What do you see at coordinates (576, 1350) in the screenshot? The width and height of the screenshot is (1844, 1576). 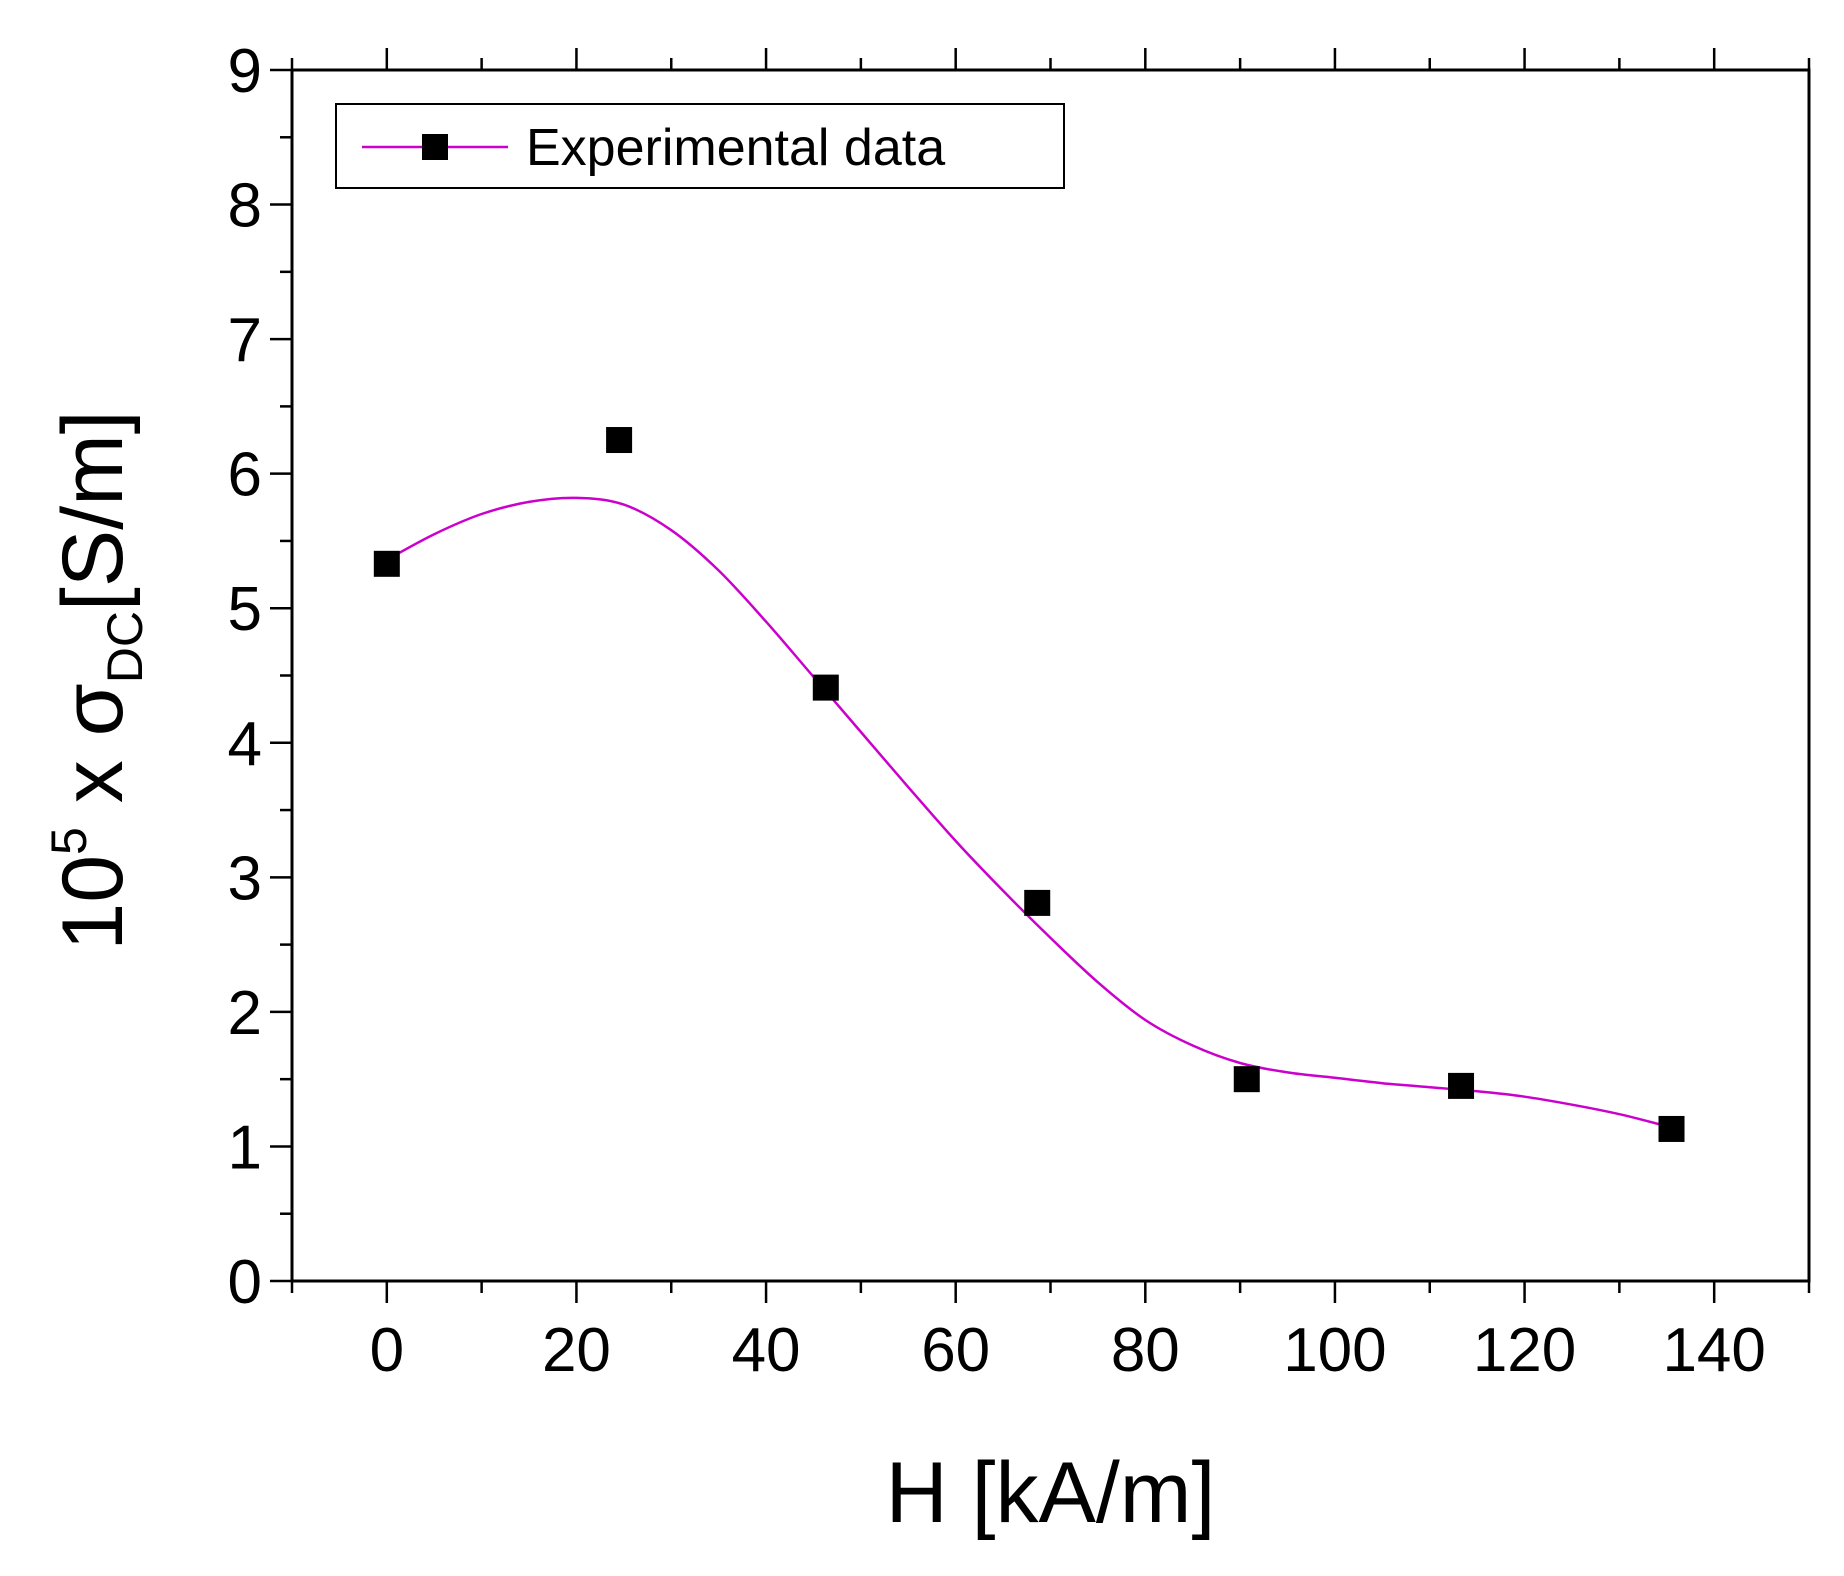 I see `x-tick-label: 20` at bounding box center [576, 1350].